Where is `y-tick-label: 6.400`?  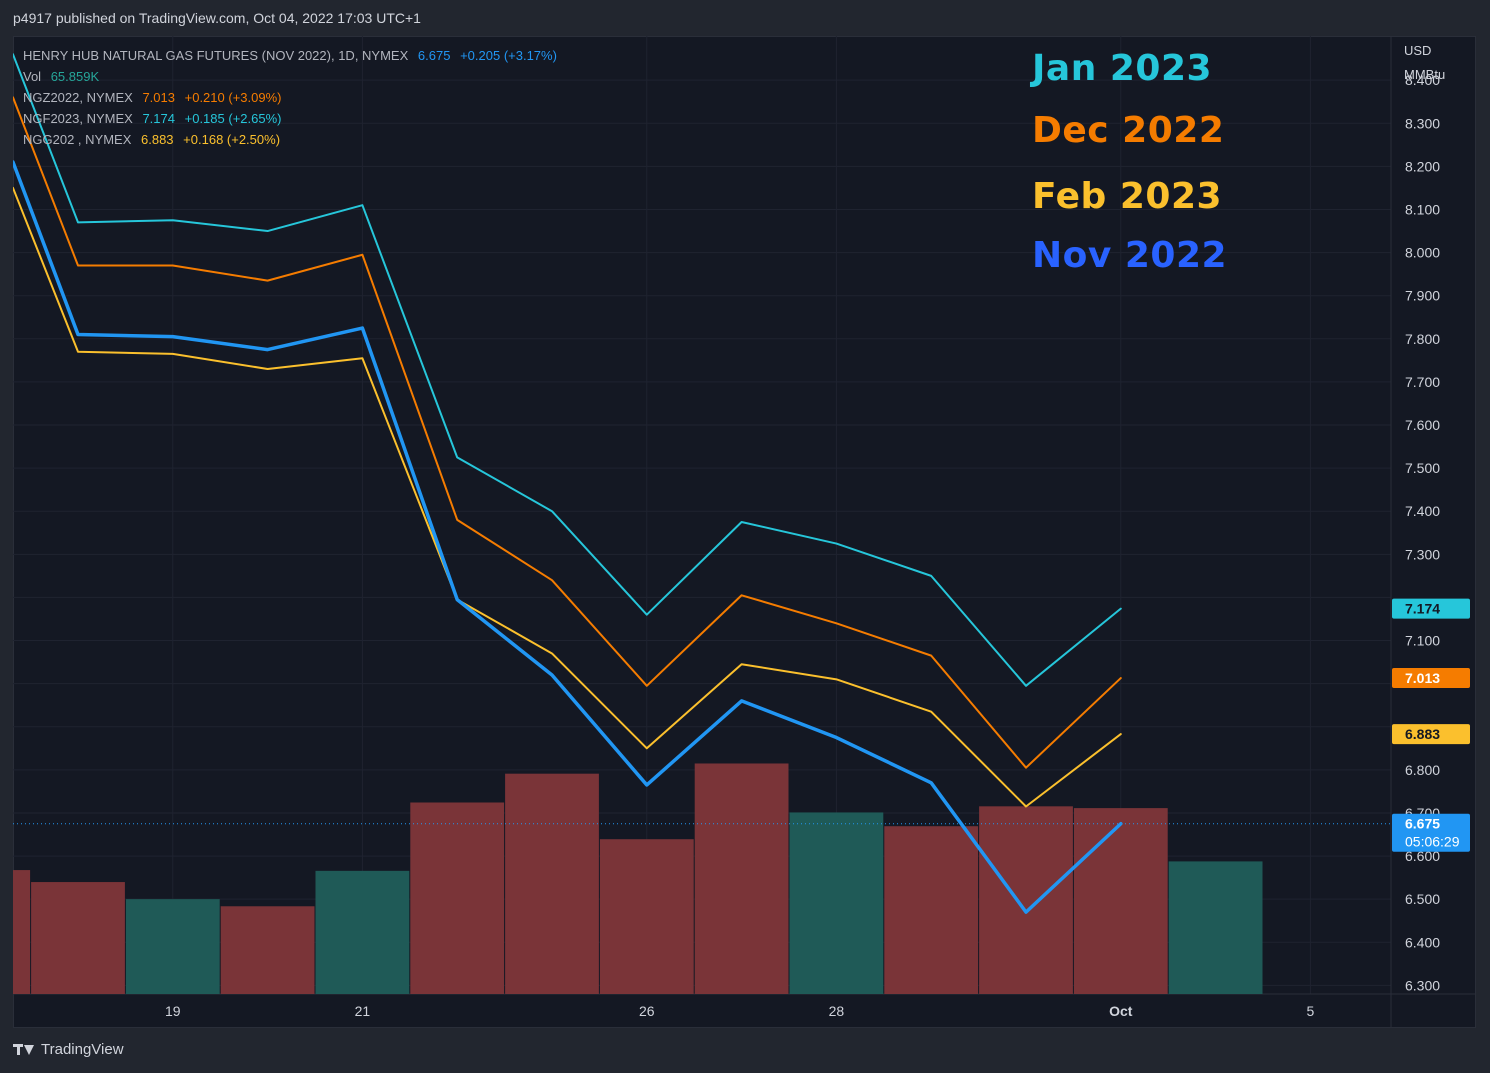 y-tick-label: 6.400 is located at coordinates (1422, 942).